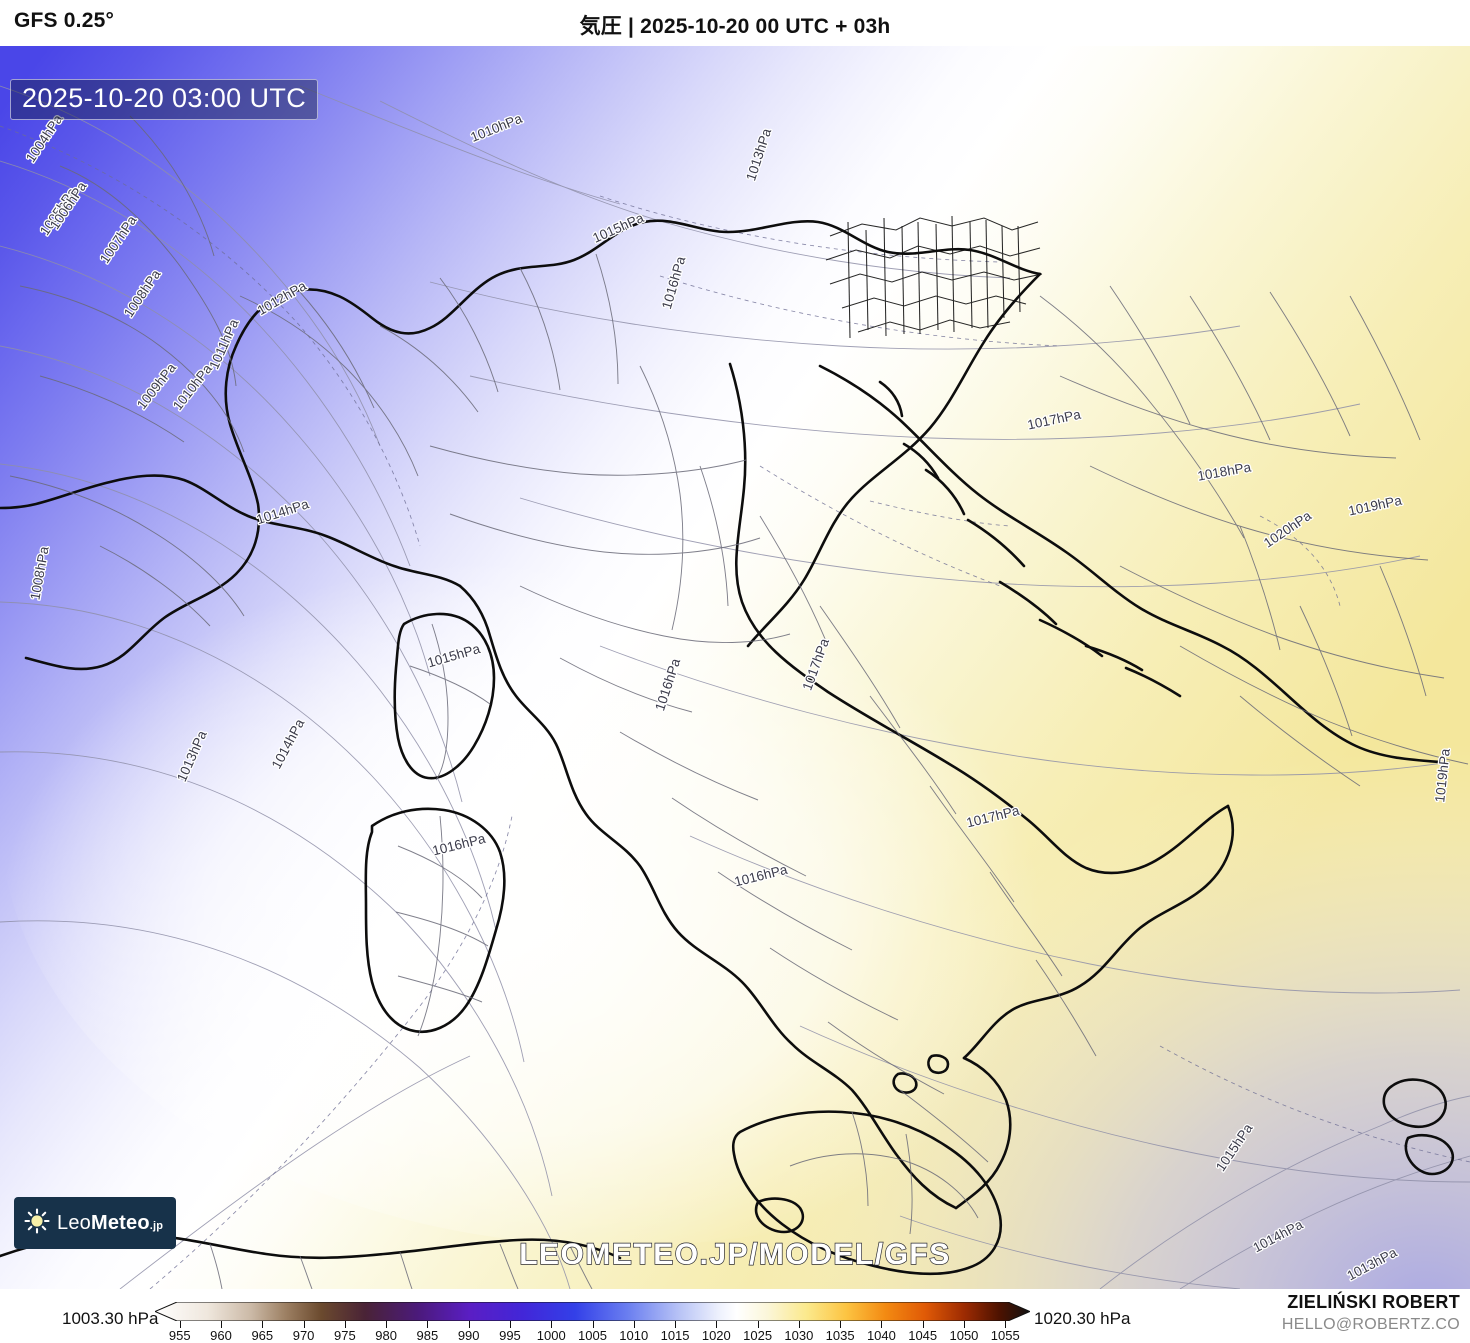 Image resolution: width=1470 pixels, height=1343 pixels. I want to click on colorbar-tick-label: 1055, so click(1005, 1335).